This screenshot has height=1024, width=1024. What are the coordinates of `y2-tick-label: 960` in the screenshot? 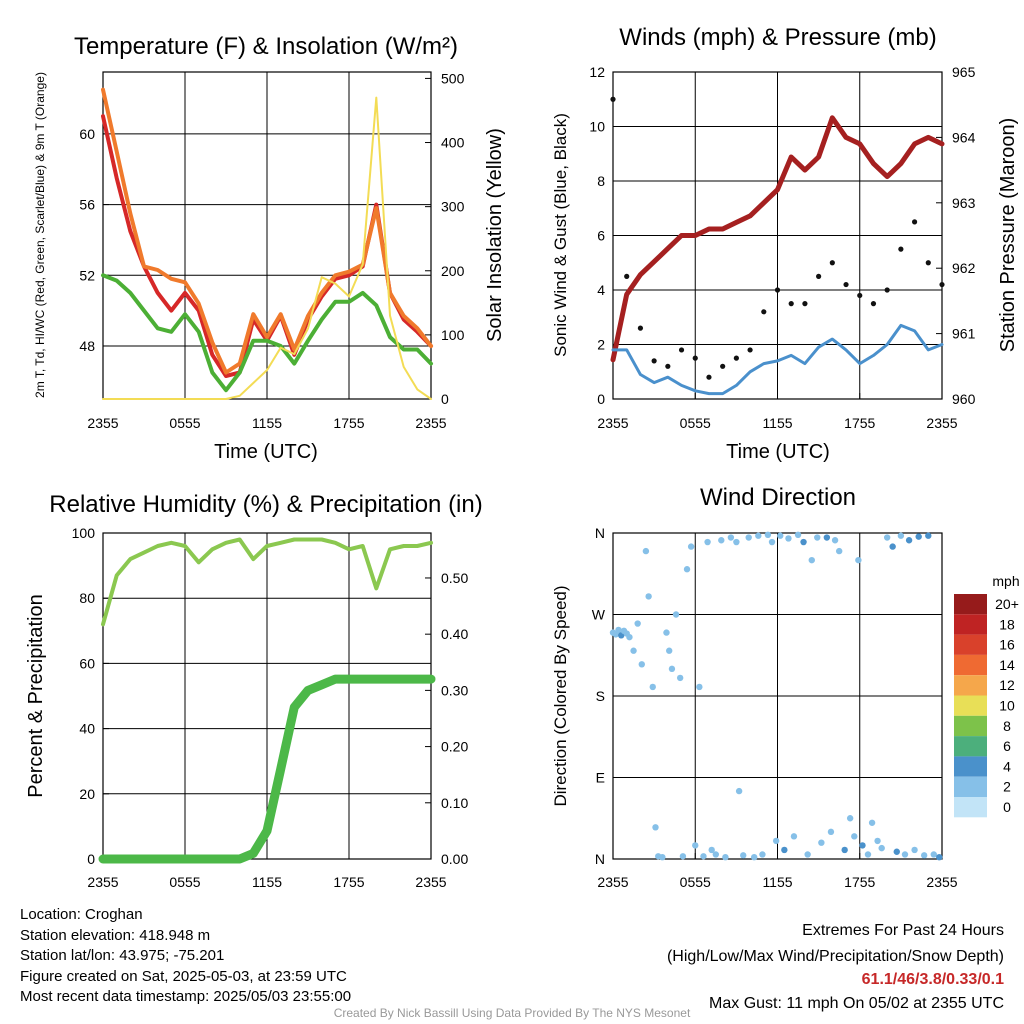 It's located at (964, 399).